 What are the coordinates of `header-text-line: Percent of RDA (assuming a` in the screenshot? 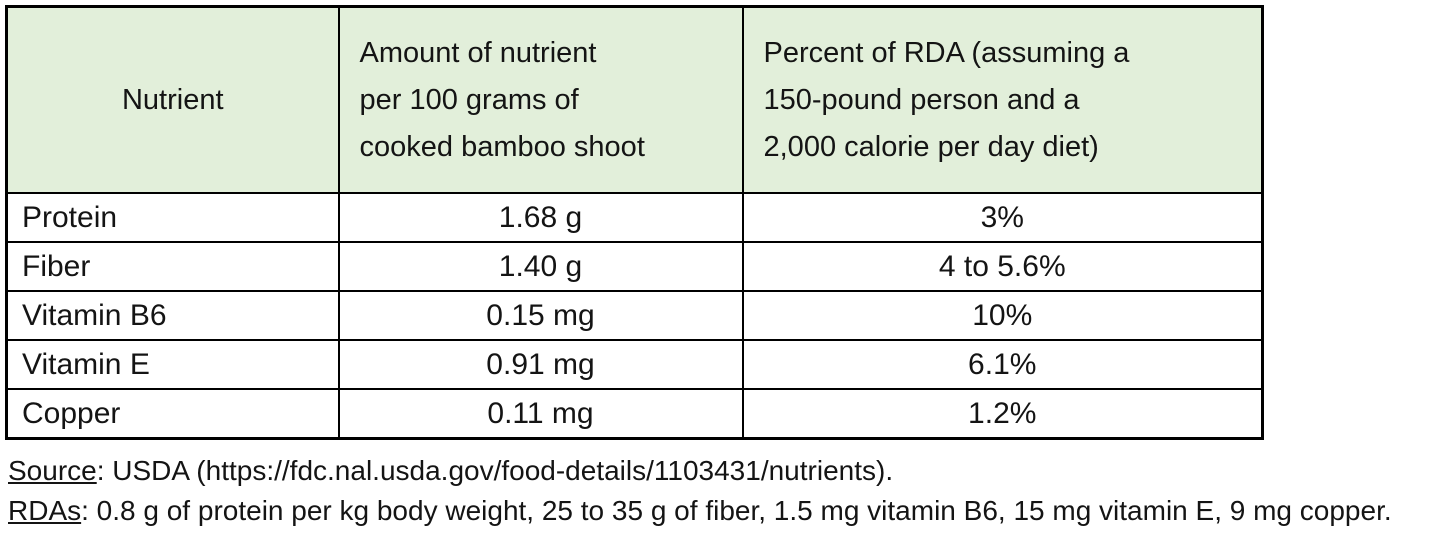 It's located at (946, 52).